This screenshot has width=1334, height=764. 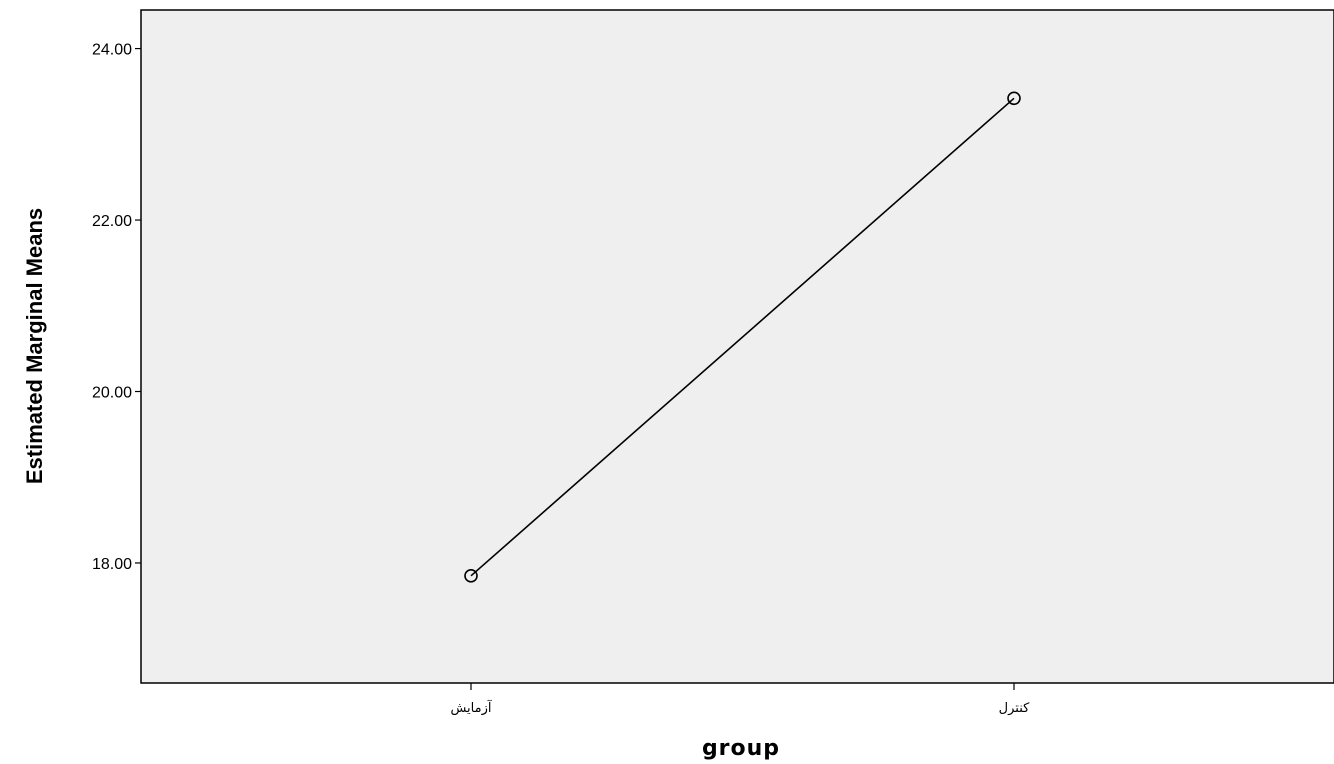 What do you see at coordinates (112, 221) in the screenshot?
I see `y-tick-label: 22.00` at bounding box center [112, 221].